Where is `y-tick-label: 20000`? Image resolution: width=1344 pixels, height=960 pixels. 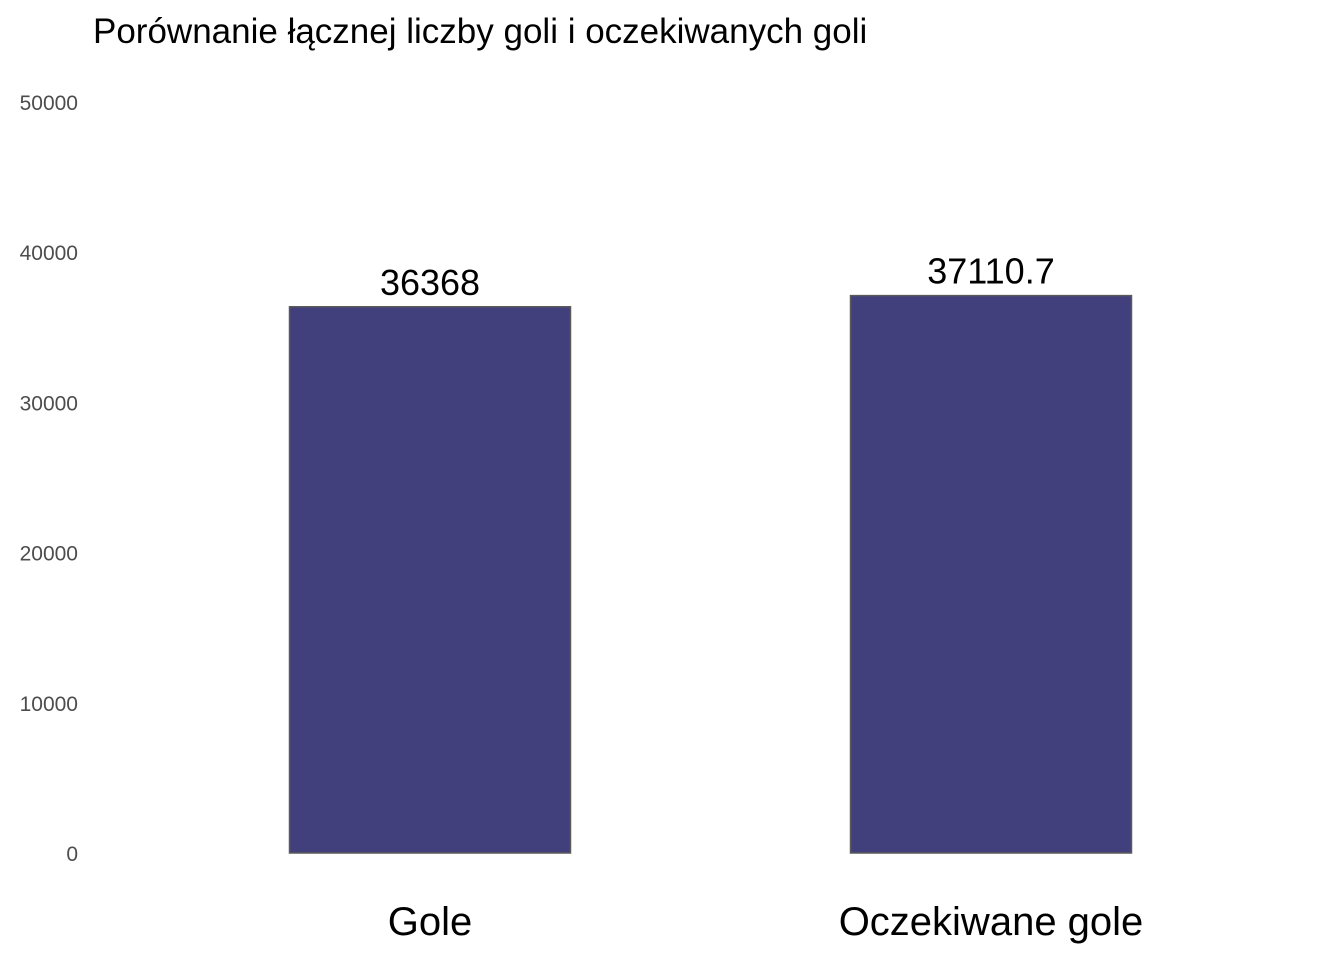 y-tick-label: 20000 is located at coordinates (49, 554).